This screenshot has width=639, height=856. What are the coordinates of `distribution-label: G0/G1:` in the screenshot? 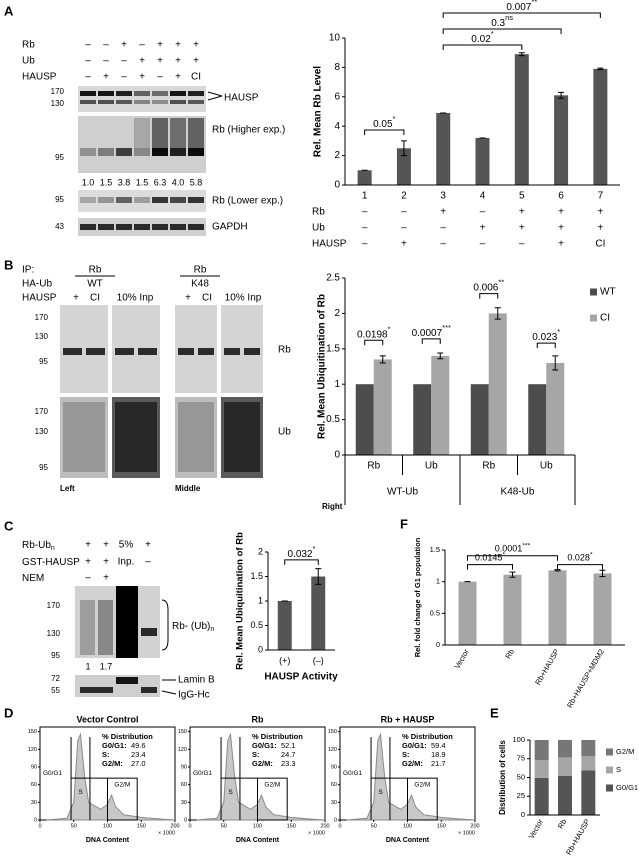 It's located at (114, 745).